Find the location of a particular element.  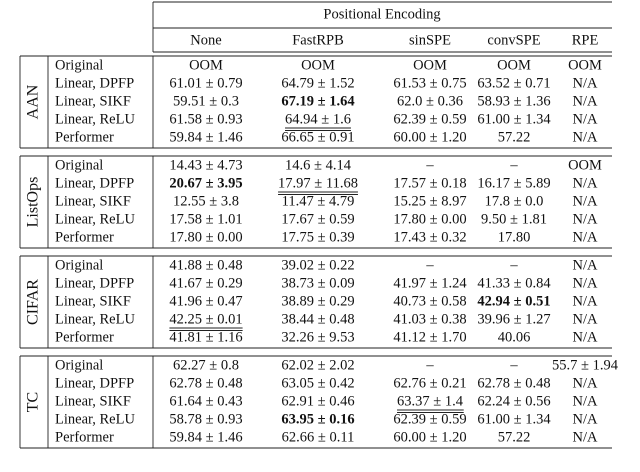

cell: 11.47 ± 4.79 is located at coordinates (318, 201).